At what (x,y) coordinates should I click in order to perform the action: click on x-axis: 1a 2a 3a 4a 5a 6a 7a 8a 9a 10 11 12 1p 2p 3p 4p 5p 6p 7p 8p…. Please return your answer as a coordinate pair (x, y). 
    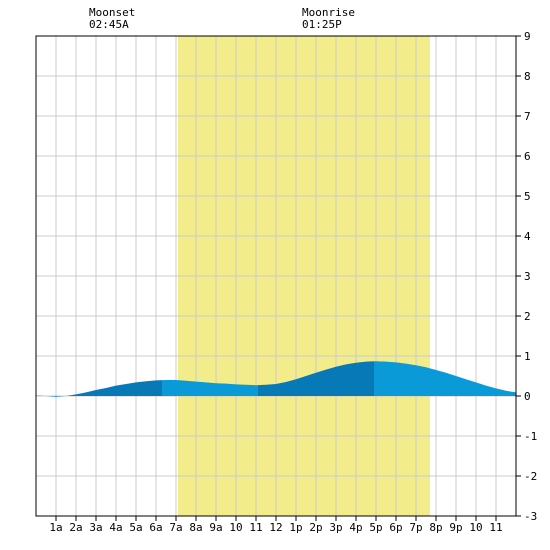
    Looking at the image, I should click on (276, 525).